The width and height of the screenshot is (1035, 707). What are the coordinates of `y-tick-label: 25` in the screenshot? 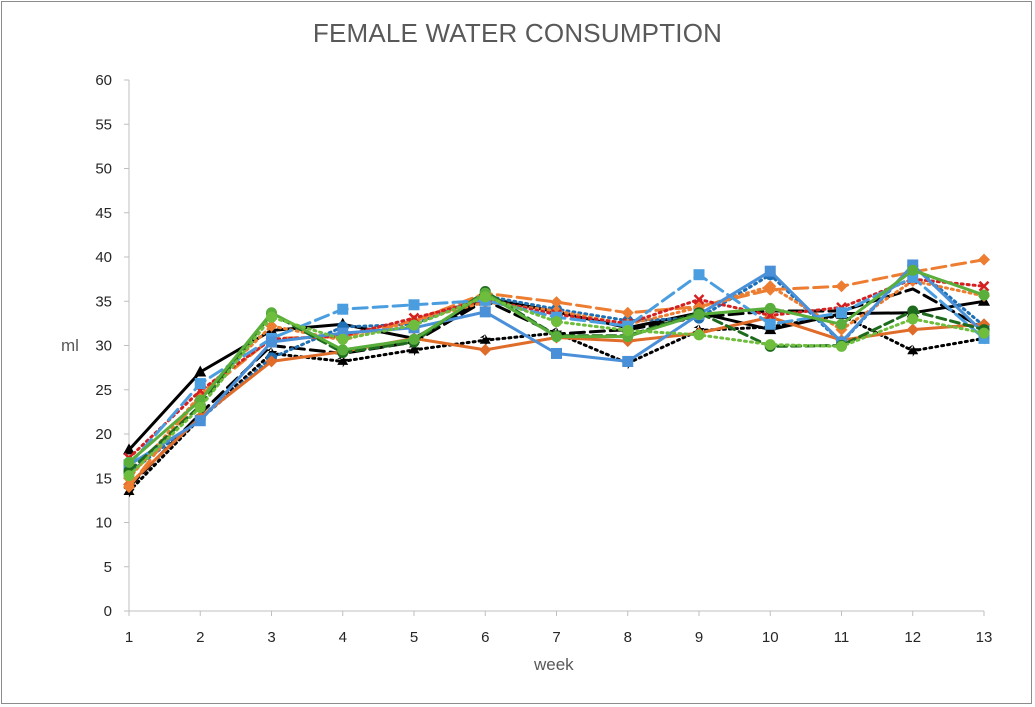 It's located at (103, 390).